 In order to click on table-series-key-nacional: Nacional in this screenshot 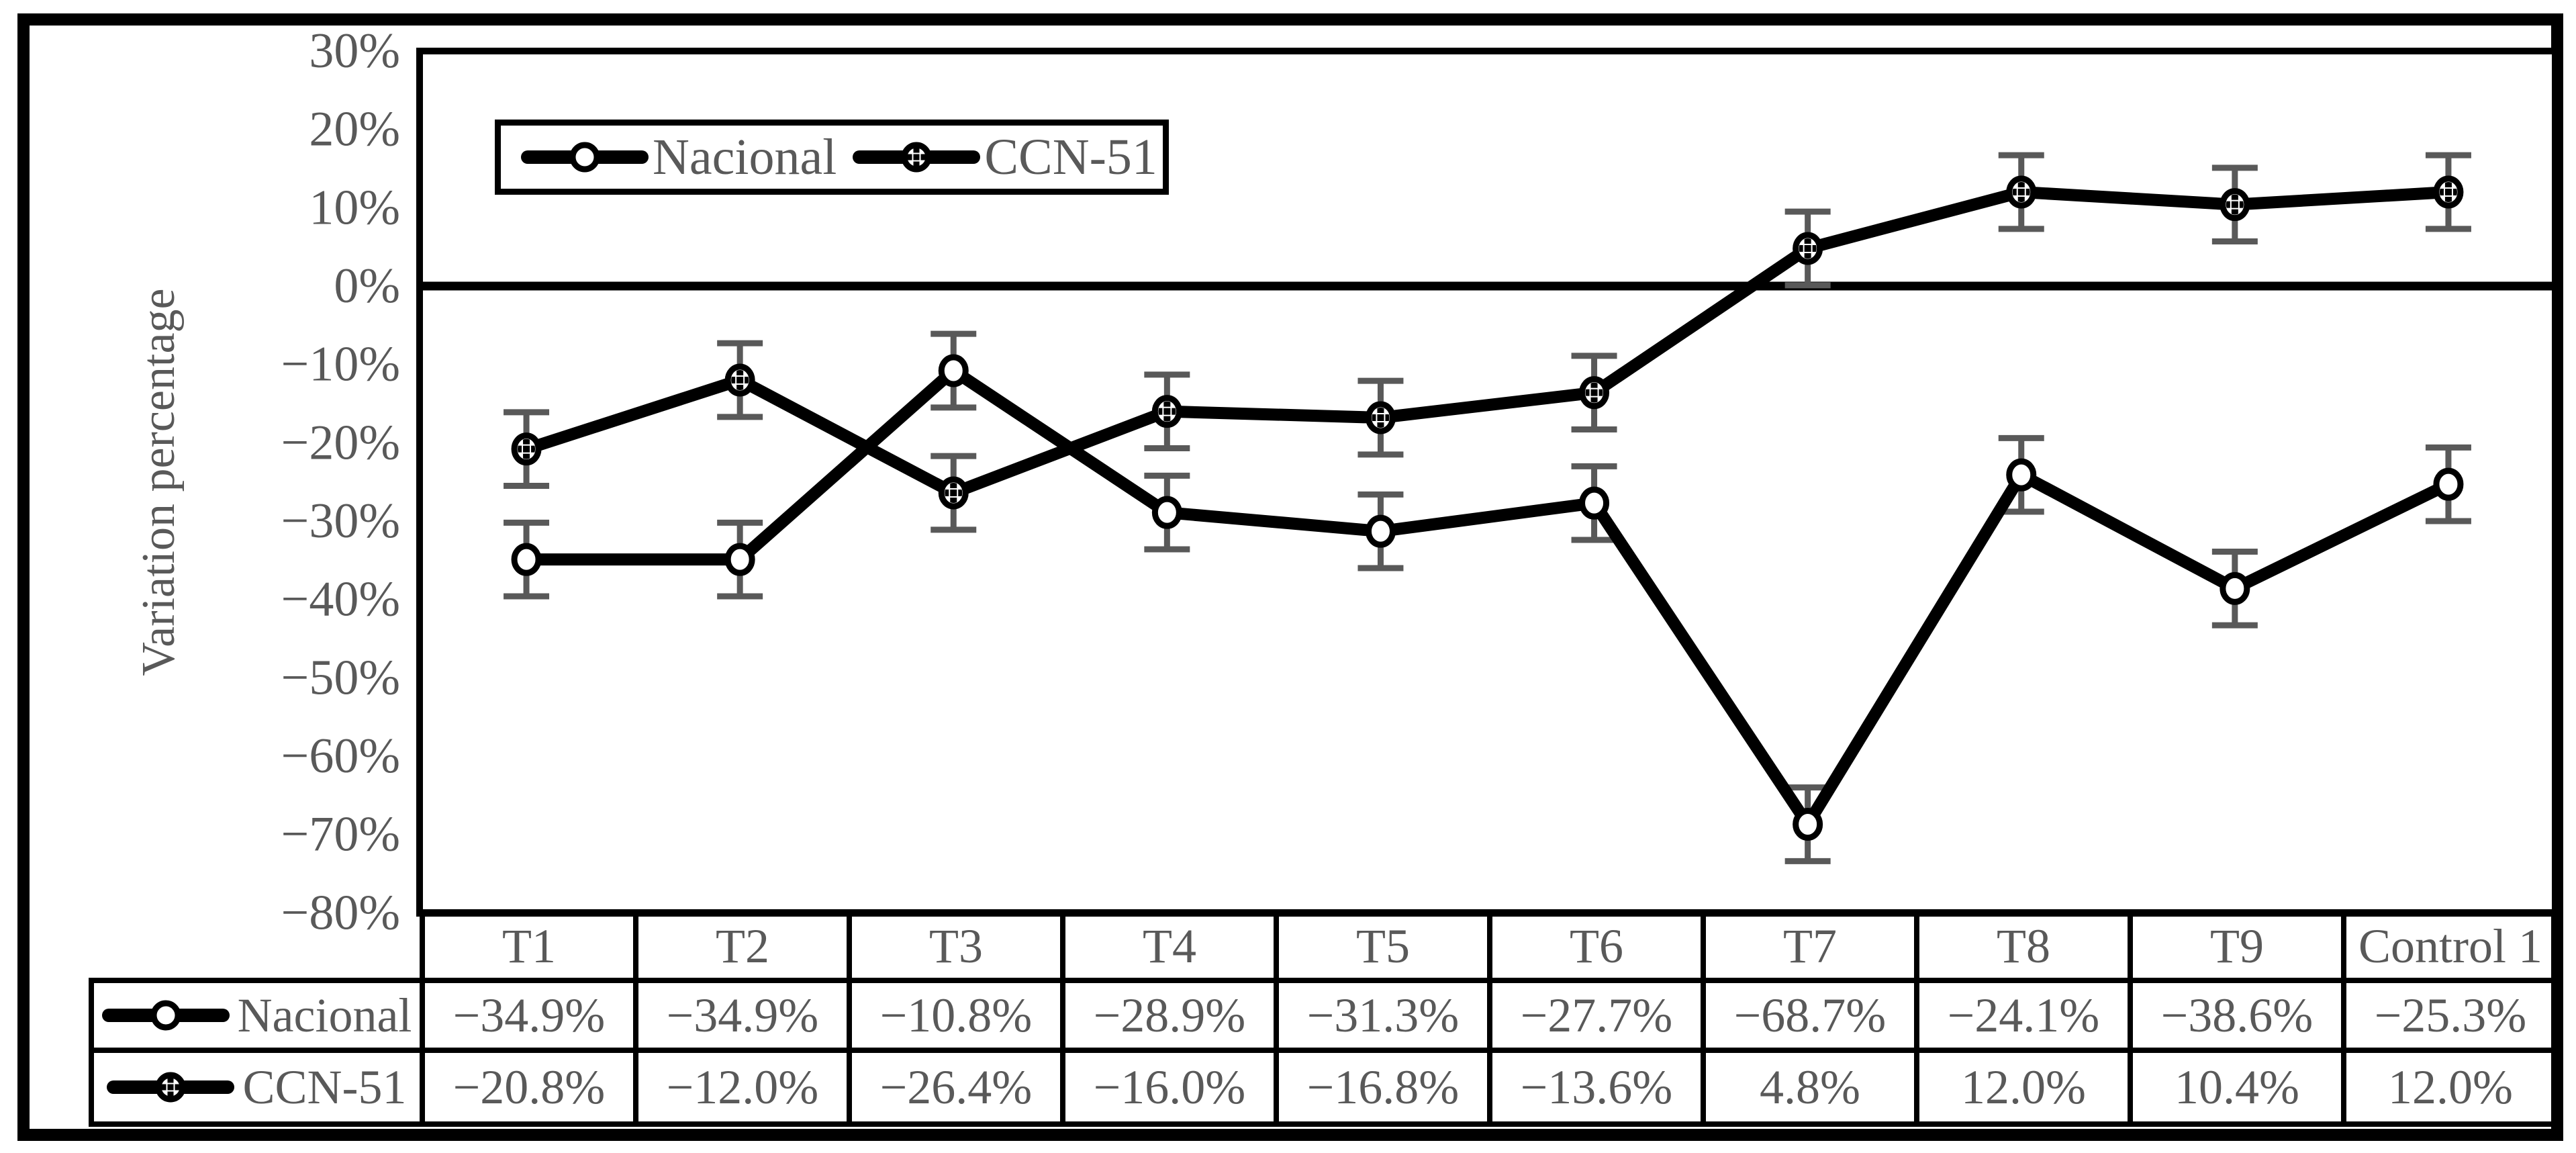, I will do `click(257, 1016)`.